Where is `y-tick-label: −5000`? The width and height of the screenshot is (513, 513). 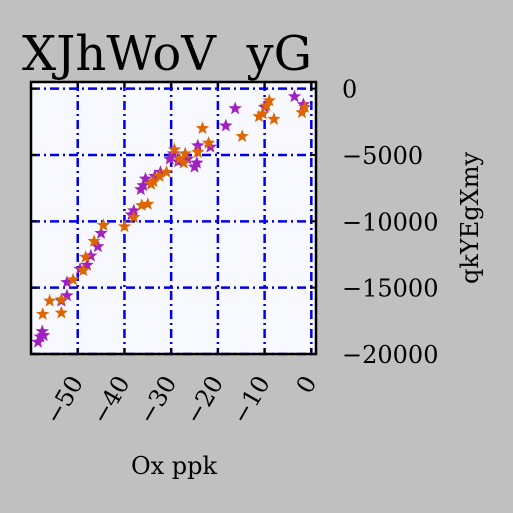
y-tick-label: −5000 is located at coordinates (382, 156).